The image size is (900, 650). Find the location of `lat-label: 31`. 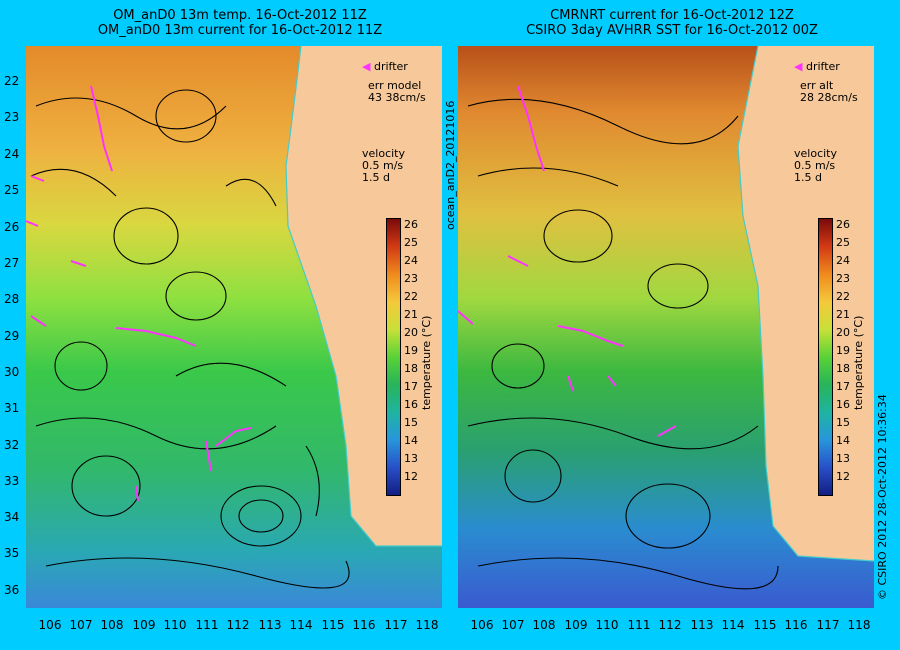

lat-label: 31 is located at coordinates (12, 408).